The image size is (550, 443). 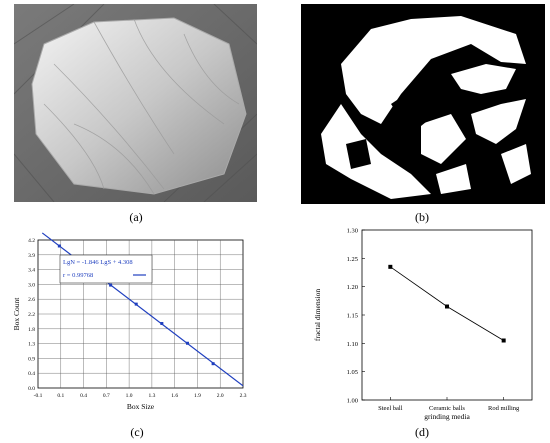 What do you see at coordinates (38, 396) in the screenshot?
I see `x-tick-label: -0.1` at bounding box center [38, 396].